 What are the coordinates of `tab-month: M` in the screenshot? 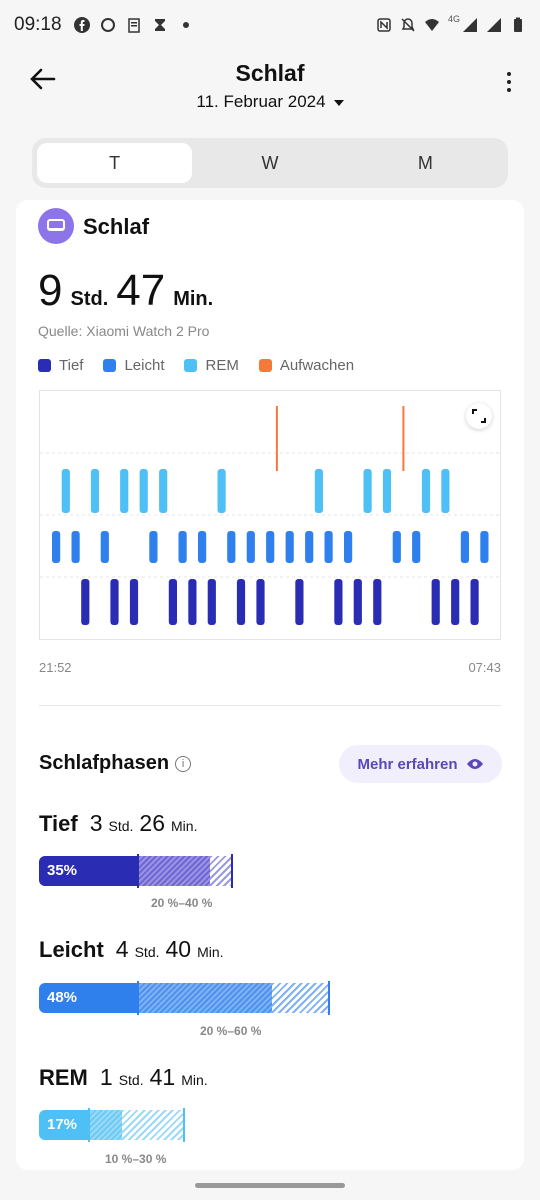 It's located at (425, 162).